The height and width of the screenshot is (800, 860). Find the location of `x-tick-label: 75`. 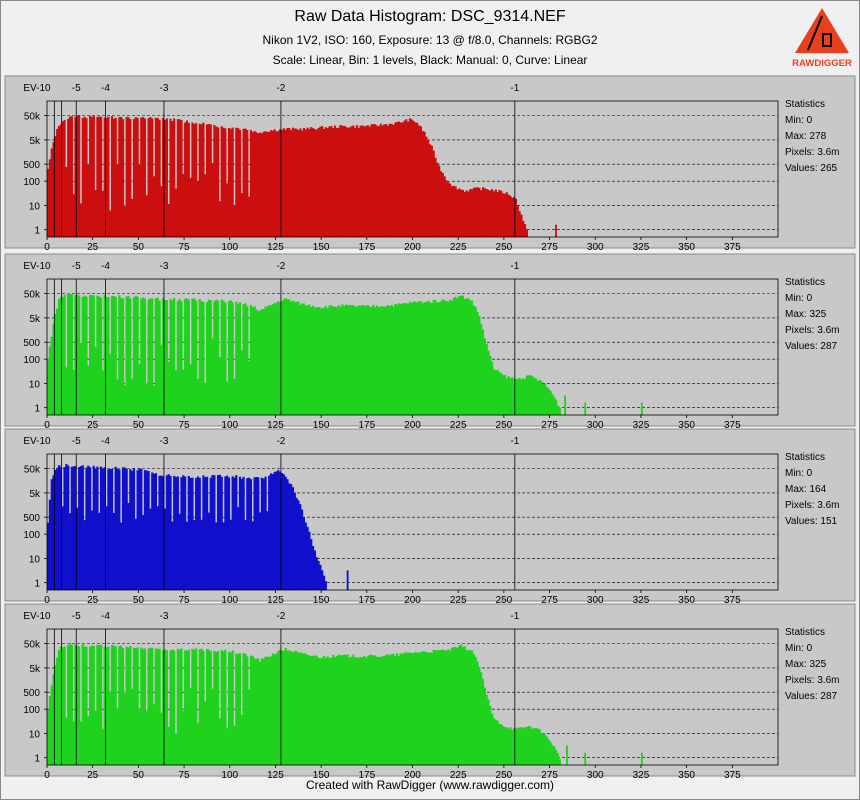

x-tick-label: 75 is located at coordinates (185, 775).